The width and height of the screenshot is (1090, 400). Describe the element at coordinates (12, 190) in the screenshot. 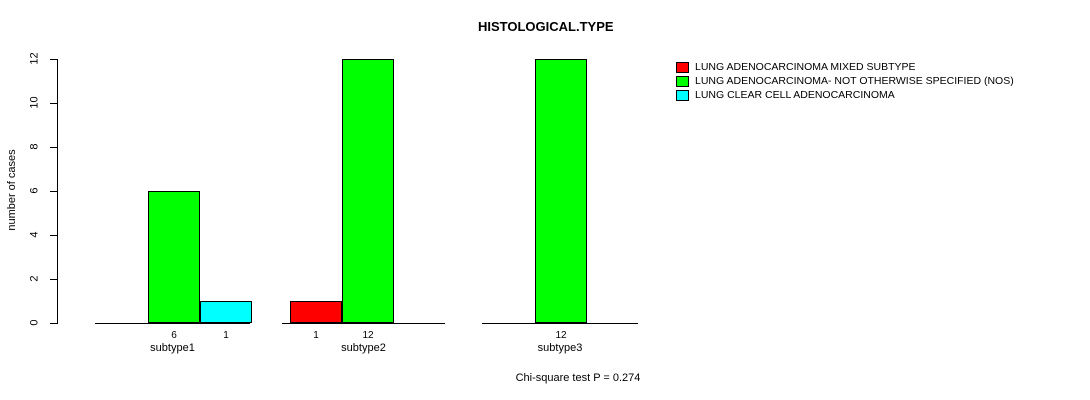

I see `y-axis-title: number of cases` at that location.